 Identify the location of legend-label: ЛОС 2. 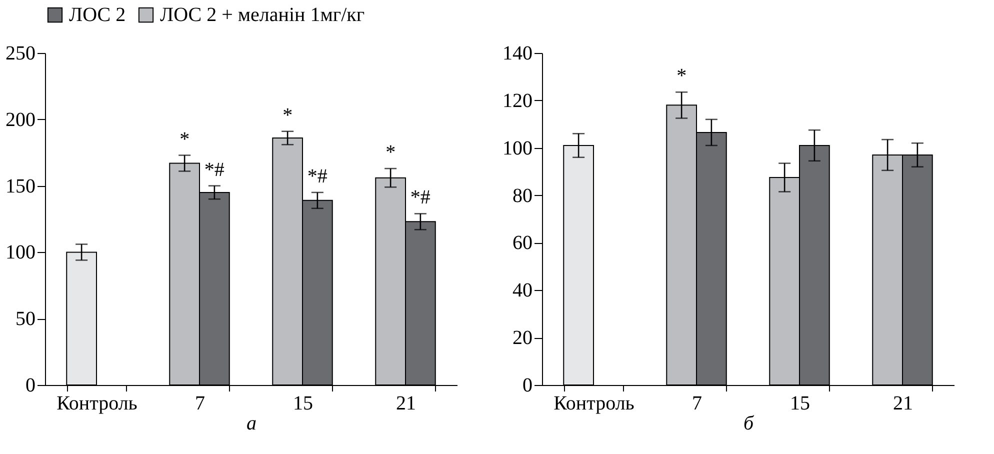
(97, 15).